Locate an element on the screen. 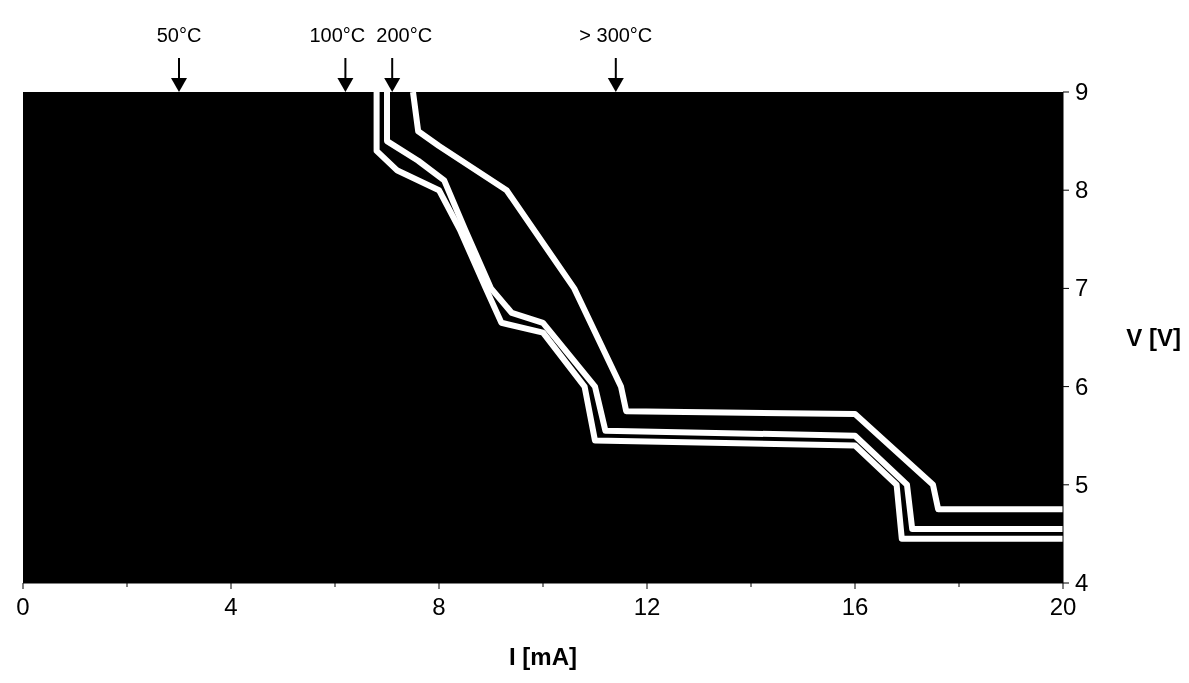 Image resolution: width=1189 pixels, height=683 pixels. x-tick-label: 12 is located at coordinates (647, 606).